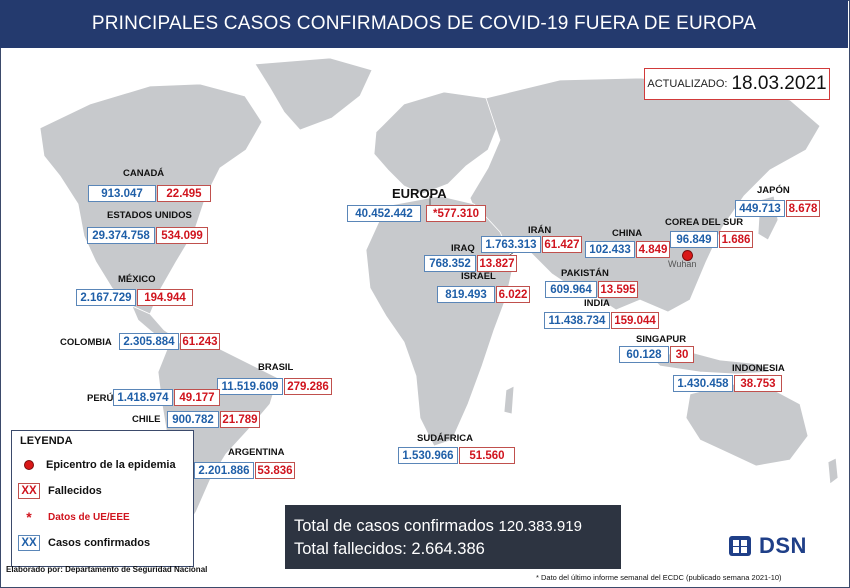 This screenshot has height=588, width=850. I want to click on deaths-indonesia: 38.753, so click(758, 383).